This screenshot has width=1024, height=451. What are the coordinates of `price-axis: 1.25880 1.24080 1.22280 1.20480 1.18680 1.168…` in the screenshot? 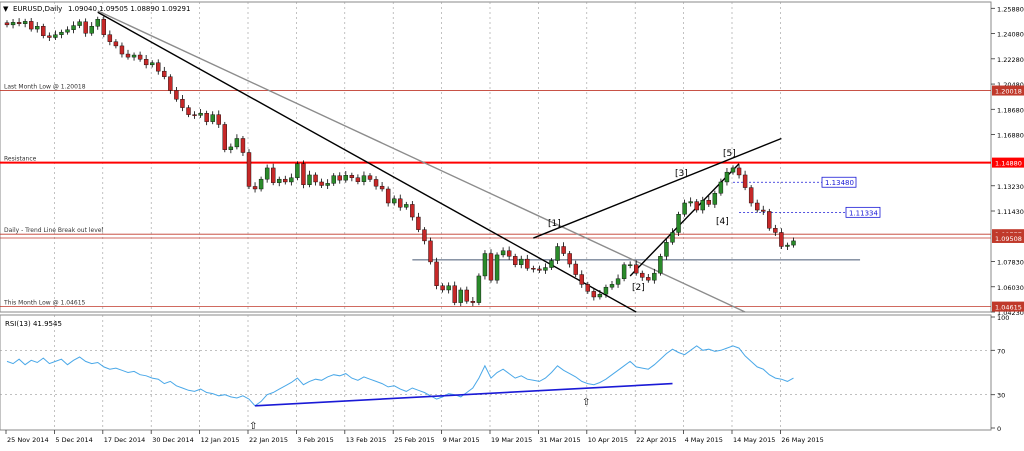 It's located at (1007, 219).